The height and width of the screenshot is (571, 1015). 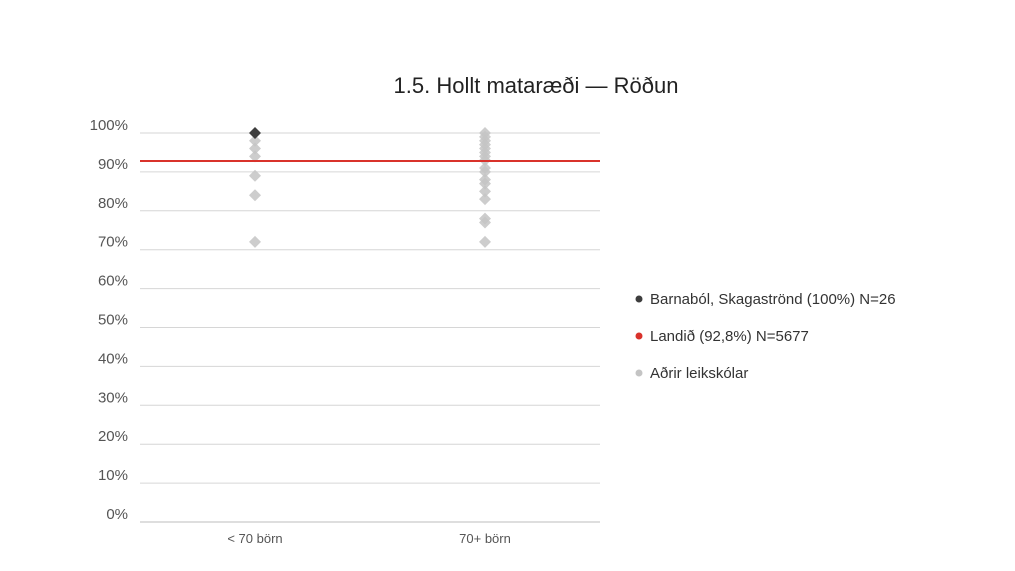 What do you see at coordinates (113, 320) in the screenshot?
I see `y-tick-label: 50%` at bounding box center [113, 320].